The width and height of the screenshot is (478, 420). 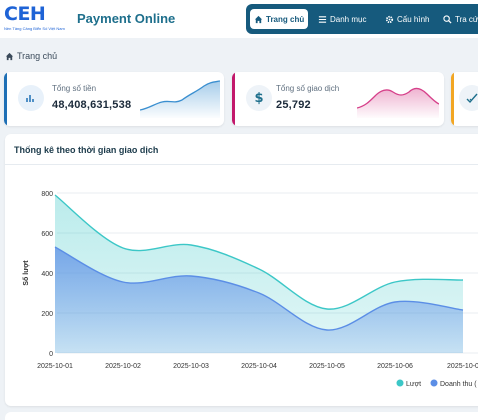 What do you see at coordinates (338, 99) in the screenshot?
I see `stat-card-total-transactions: $ Tổng số giao dịch 25,792` at bounding box center [338, 99].